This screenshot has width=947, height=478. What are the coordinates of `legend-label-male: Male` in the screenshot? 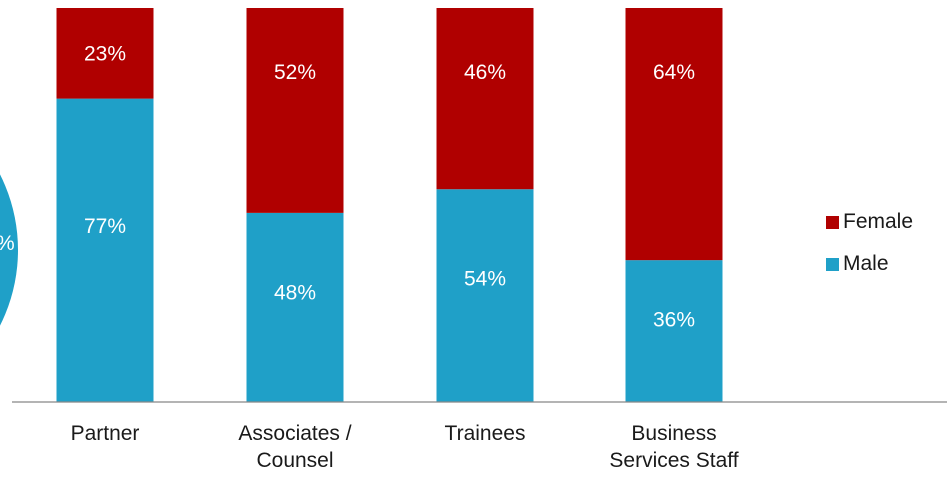 It's located at (866, 263).